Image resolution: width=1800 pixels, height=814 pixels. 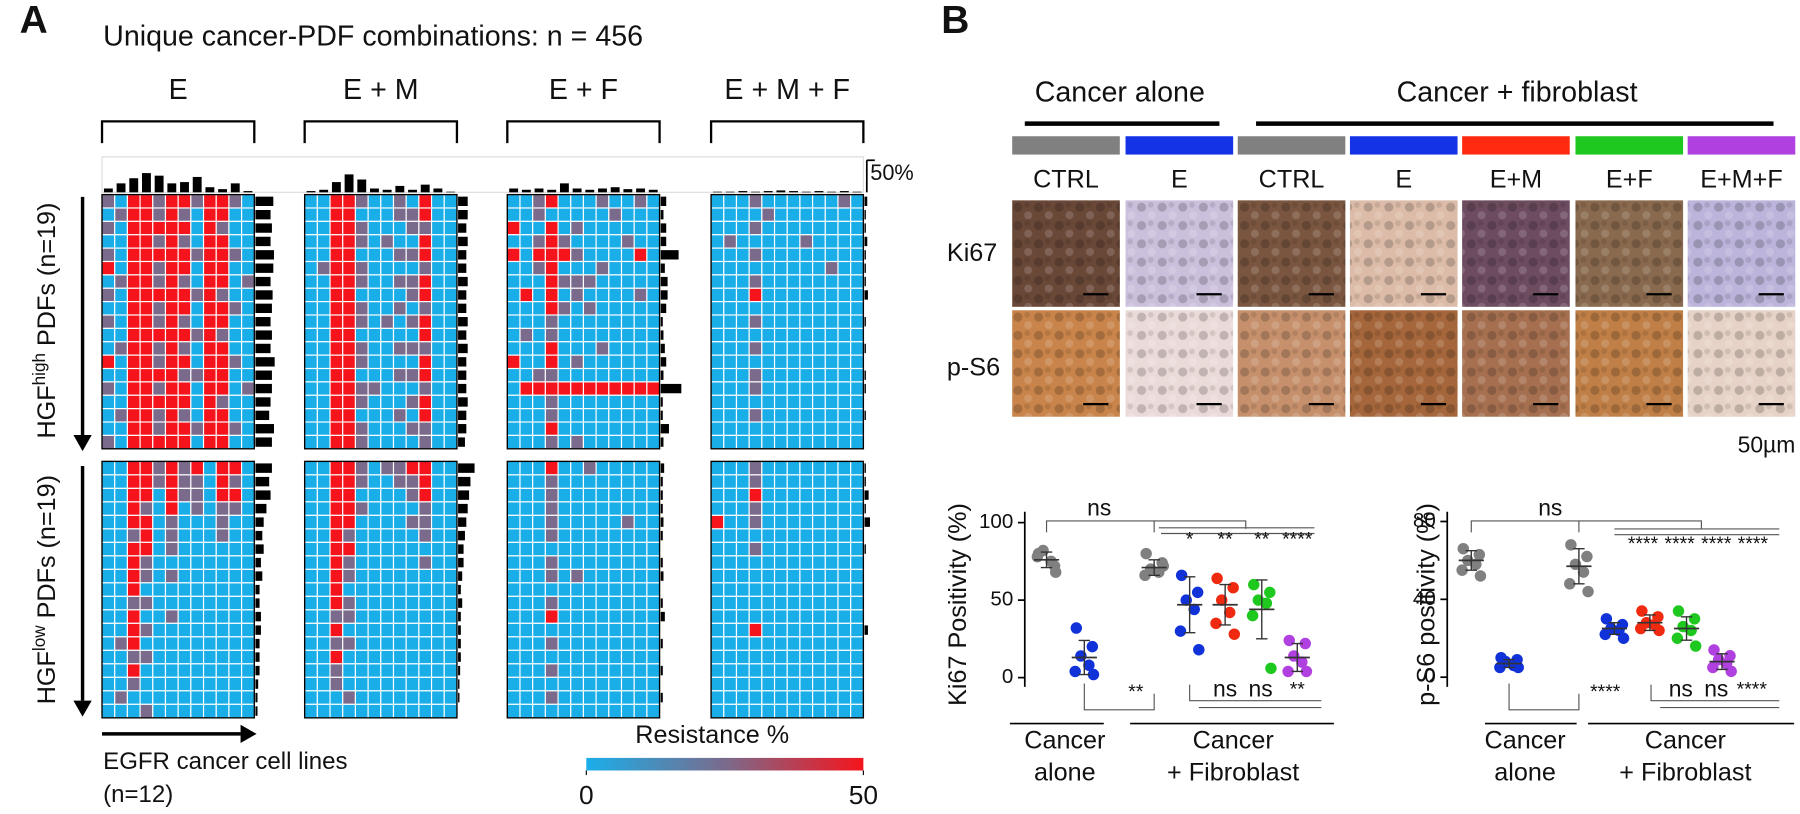 I want to click on label-part: PDFs (n=19), so click(x=47, y=550).